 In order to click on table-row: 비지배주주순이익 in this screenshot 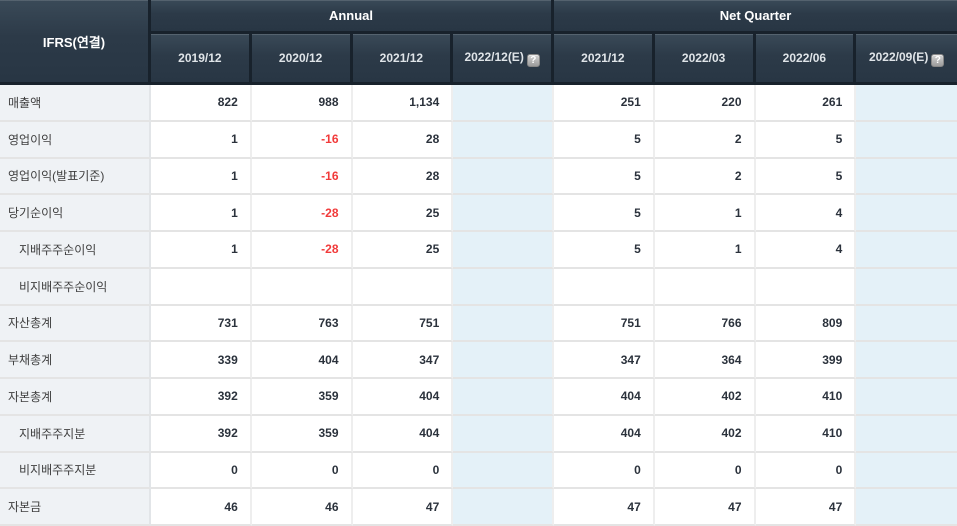, I will do `click(478, 287)`.